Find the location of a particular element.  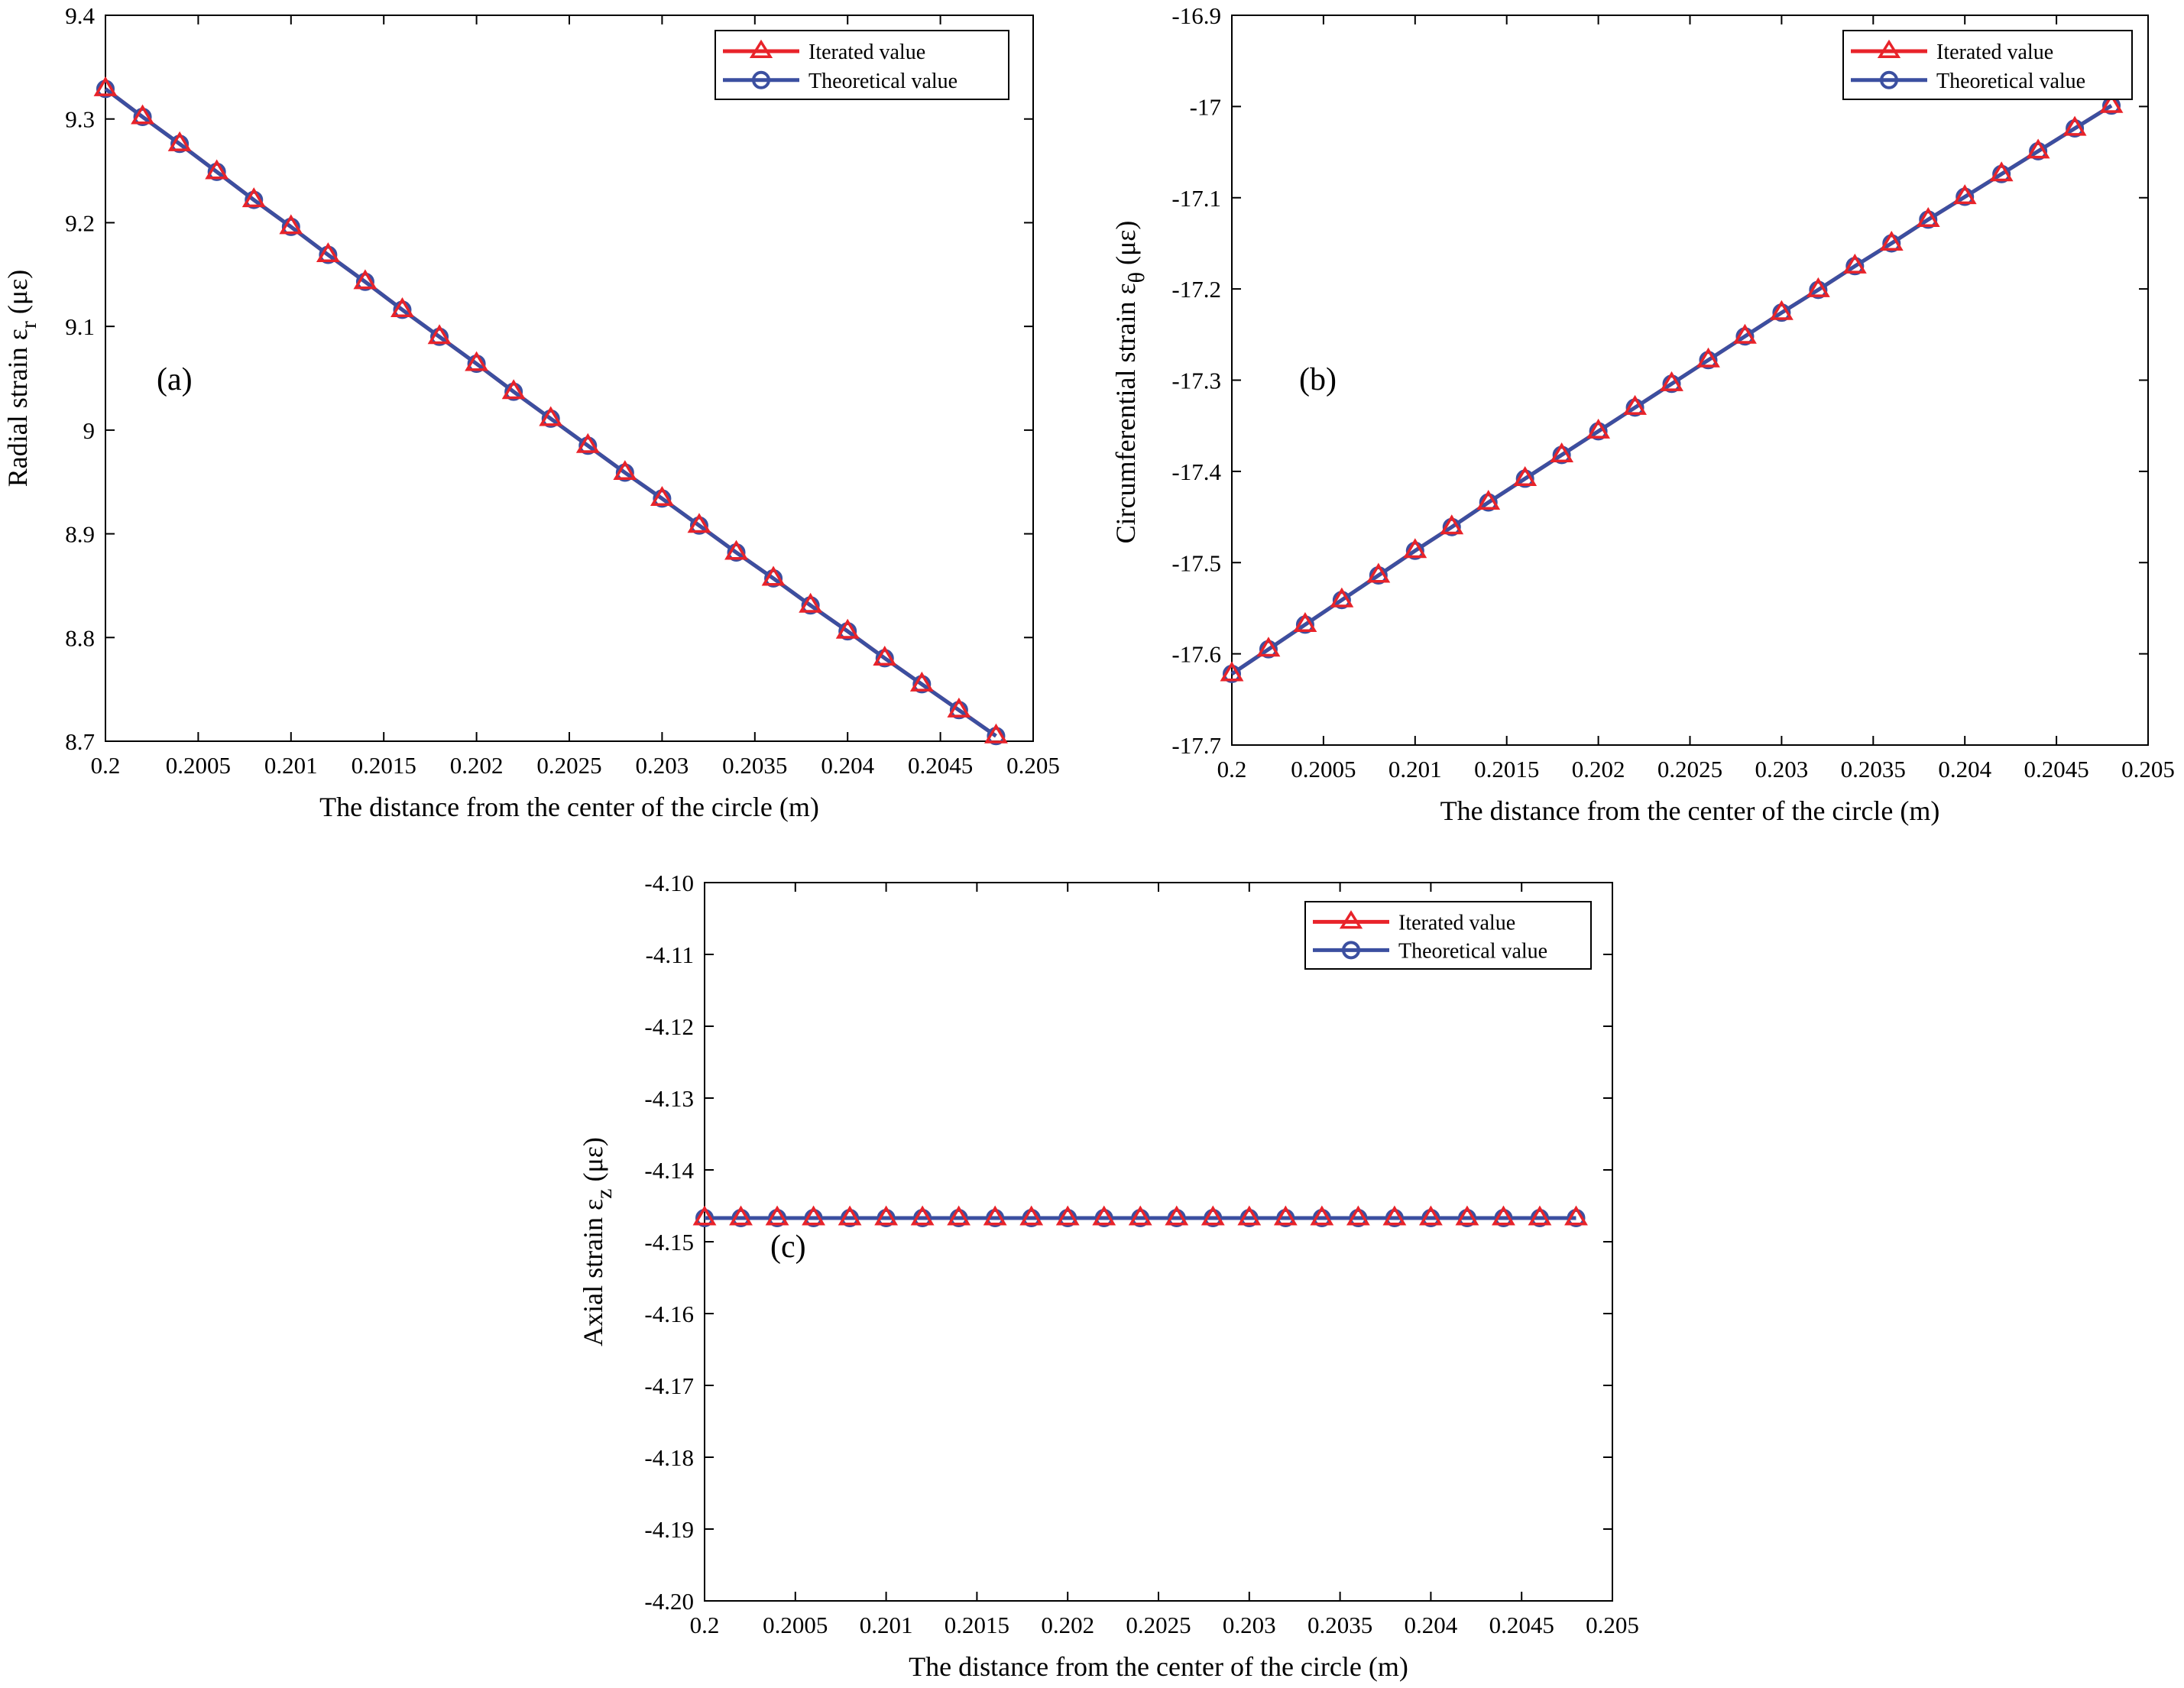

y-tick-label: -4.20 is located at coordinates (669, 1601).